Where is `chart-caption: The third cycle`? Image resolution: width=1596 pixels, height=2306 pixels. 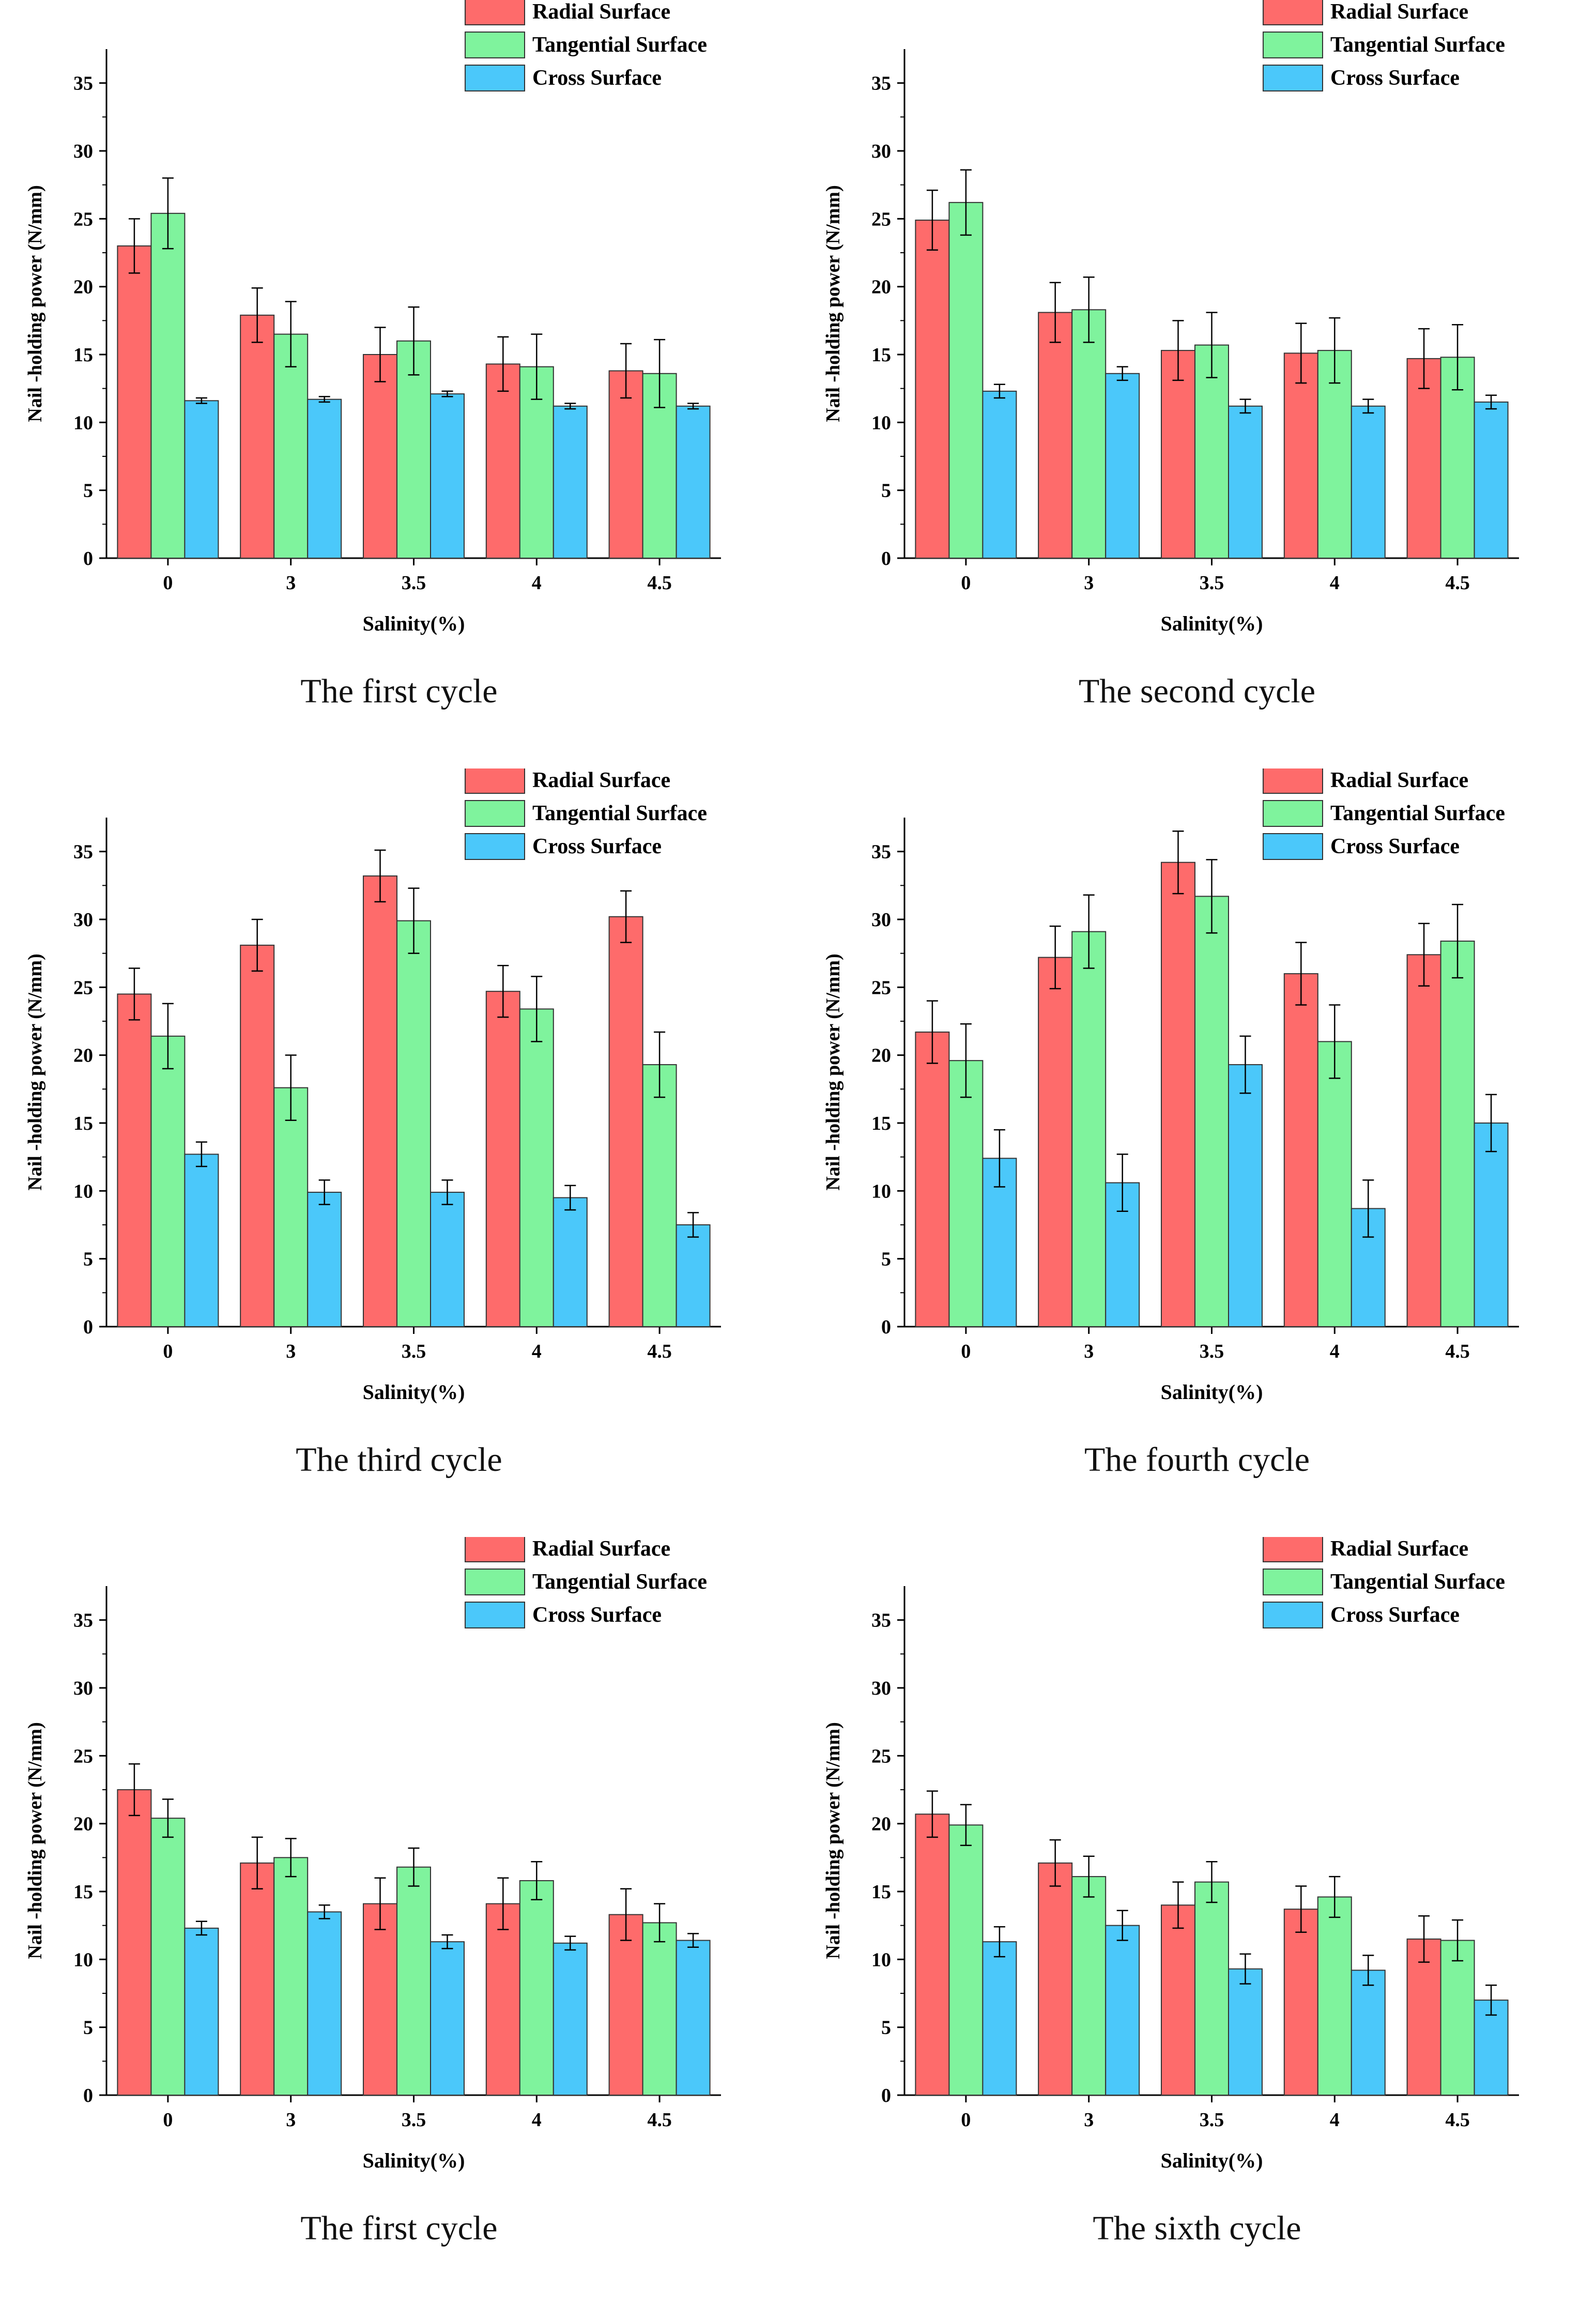
chart-caption: The third cycle is located at coordinates (399, 1460).